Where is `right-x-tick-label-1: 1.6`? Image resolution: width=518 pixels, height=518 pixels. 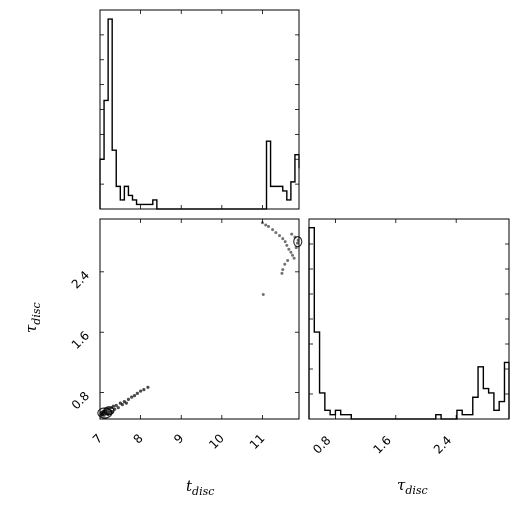
right-x-tick-label-1: 1.6 is located at coordinates (382, 444).